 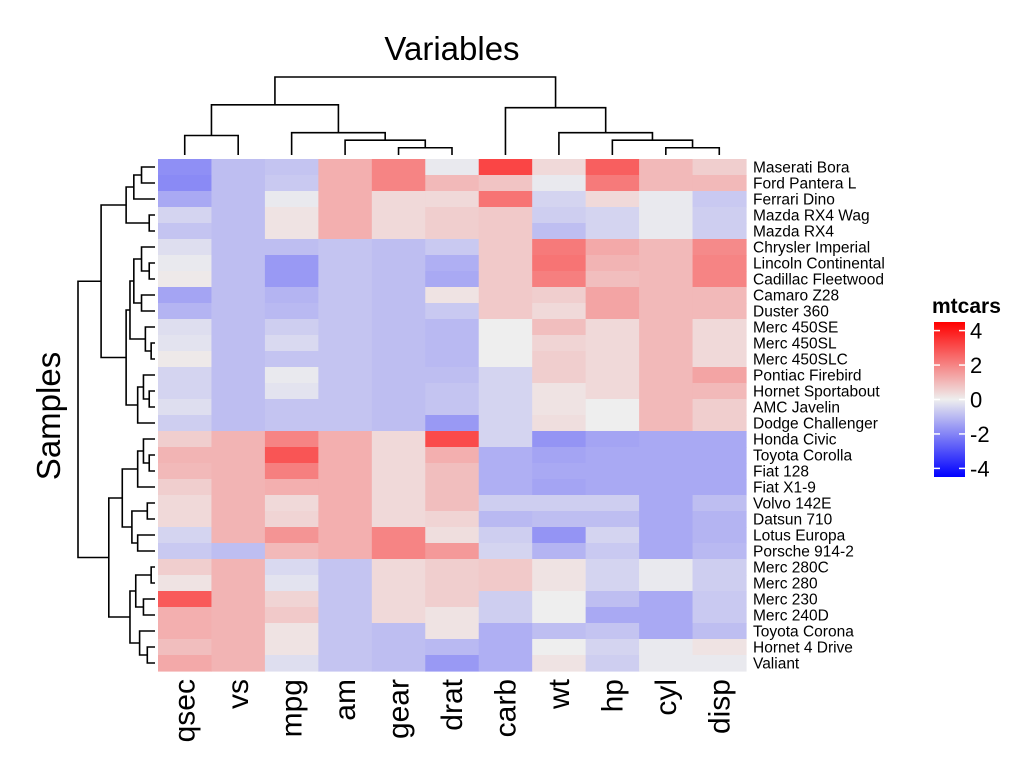 I want to click on column-label: hp, so click(x=612, y=695).